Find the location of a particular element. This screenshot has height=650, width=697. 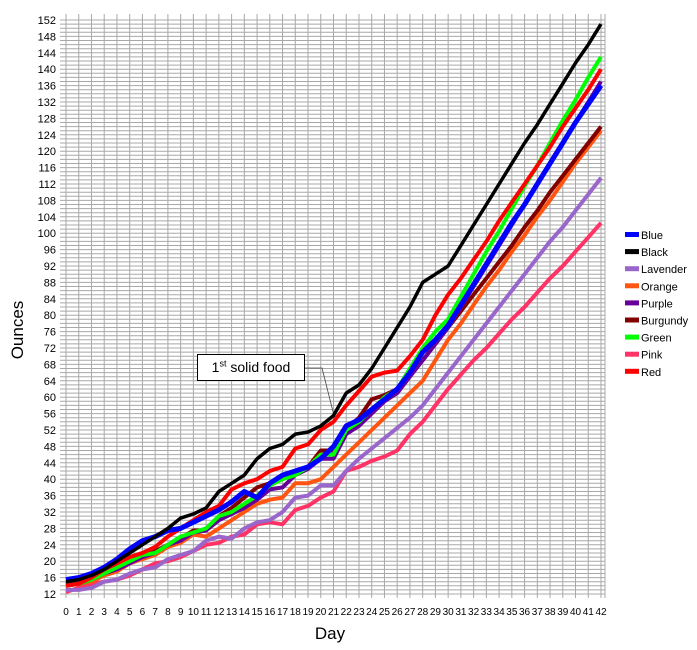

legend-label-pink: Pink is located at coordinates (652, 356).